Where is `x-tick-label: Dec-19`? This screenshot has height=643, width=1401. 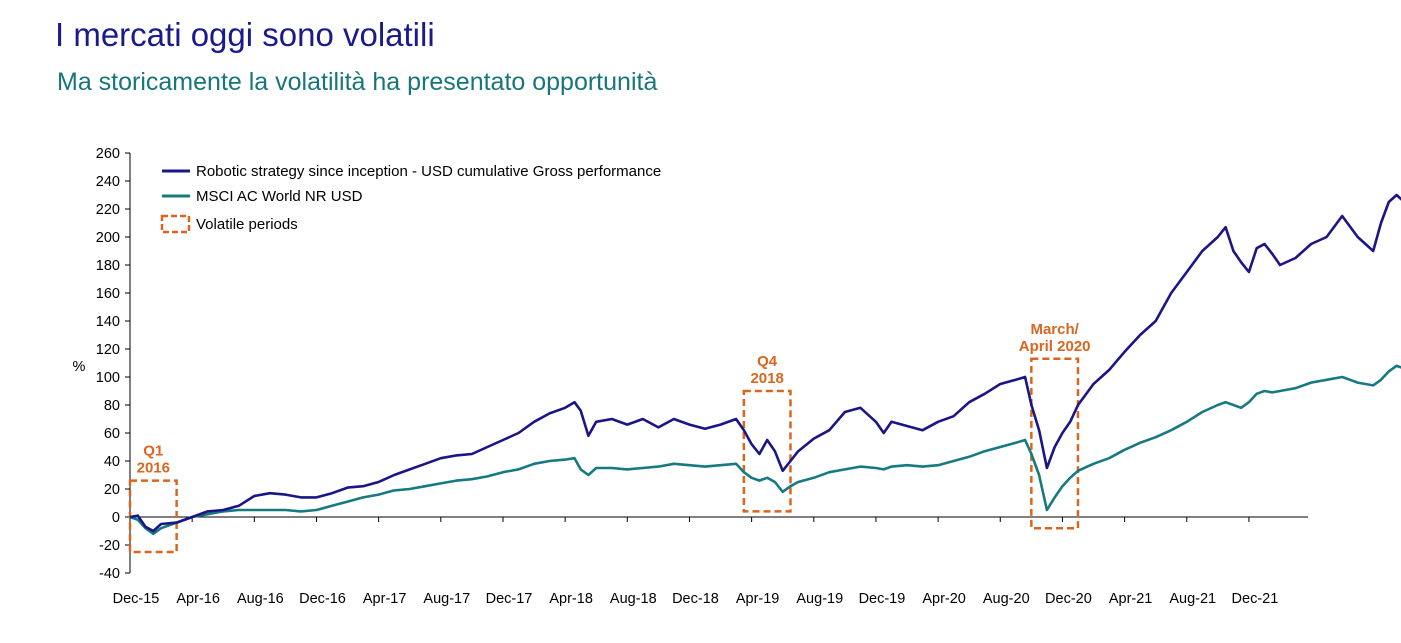
x-tick-label: Dec-19 is located at coordinates (882, 599).